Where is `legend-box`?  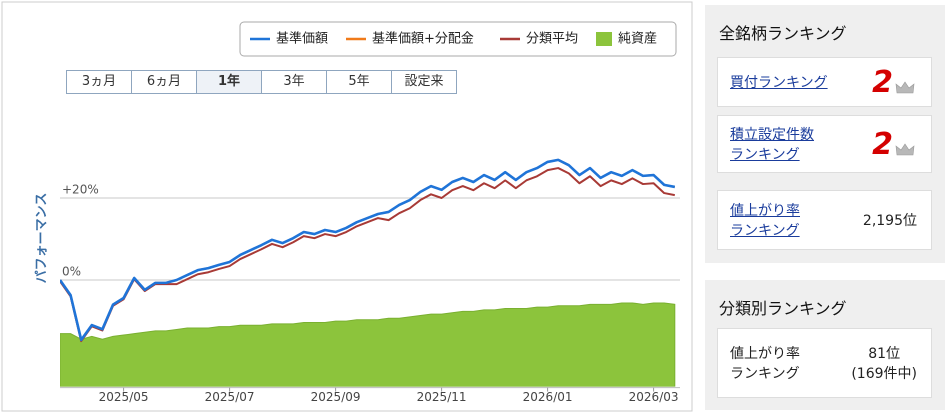
legend-box is located at coordinates (458, 39).